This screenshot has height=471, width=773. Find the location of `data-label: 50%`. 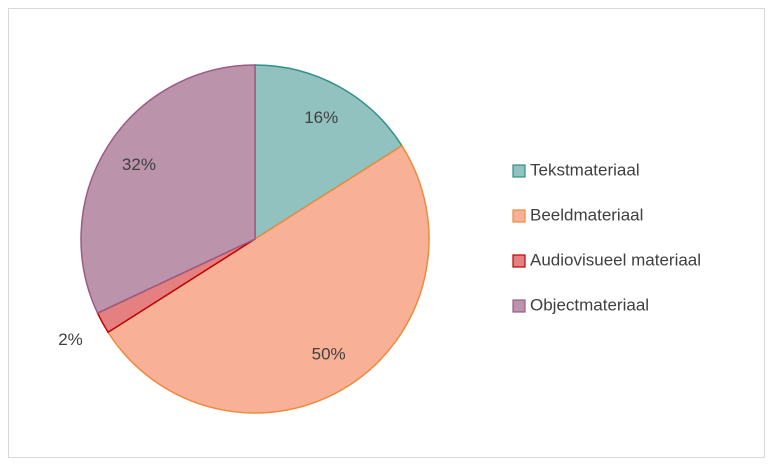

data-label: 50% is located at coordinates (329, 354).